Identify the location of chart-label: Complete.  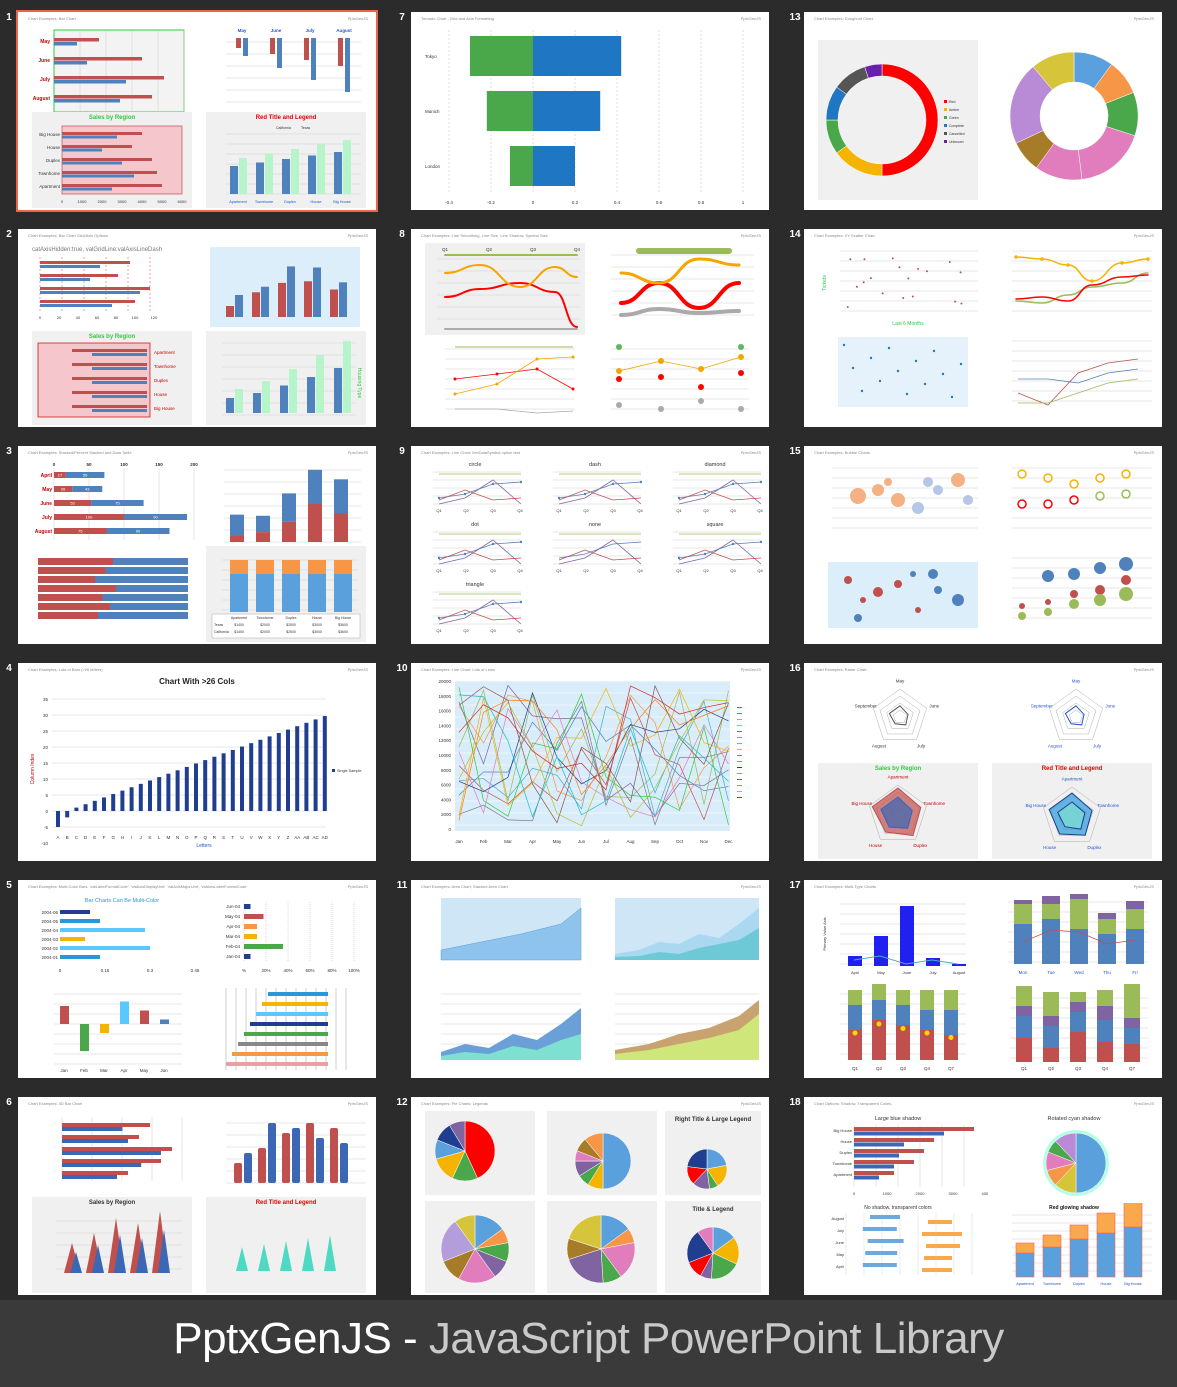
(956, 126).